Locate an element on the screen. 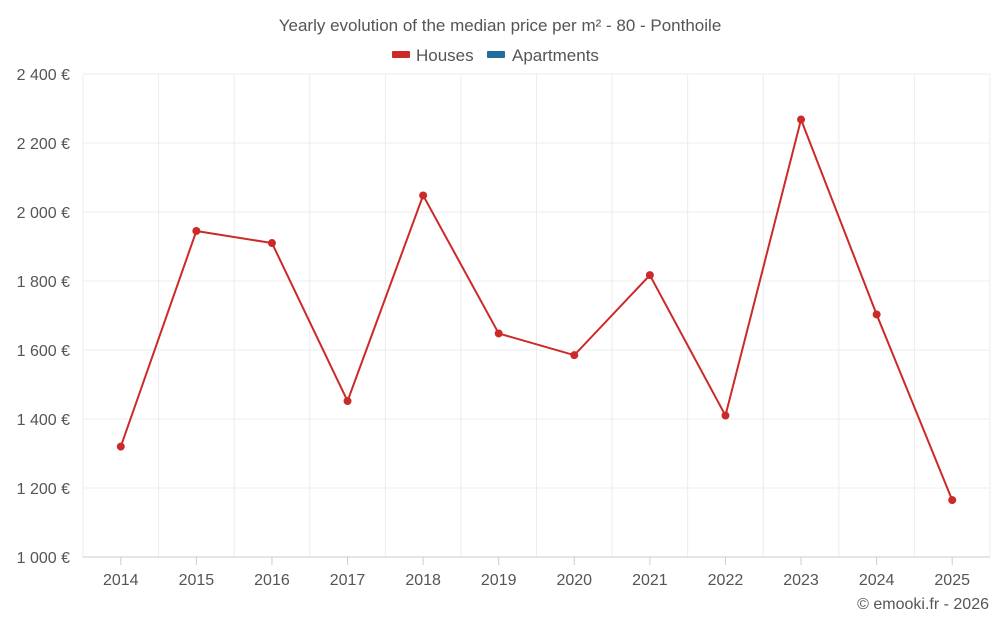 Image resolution: width=1000 pixels, height=625 pixels. x-axis-ticks is located at coordinates (536, 561).